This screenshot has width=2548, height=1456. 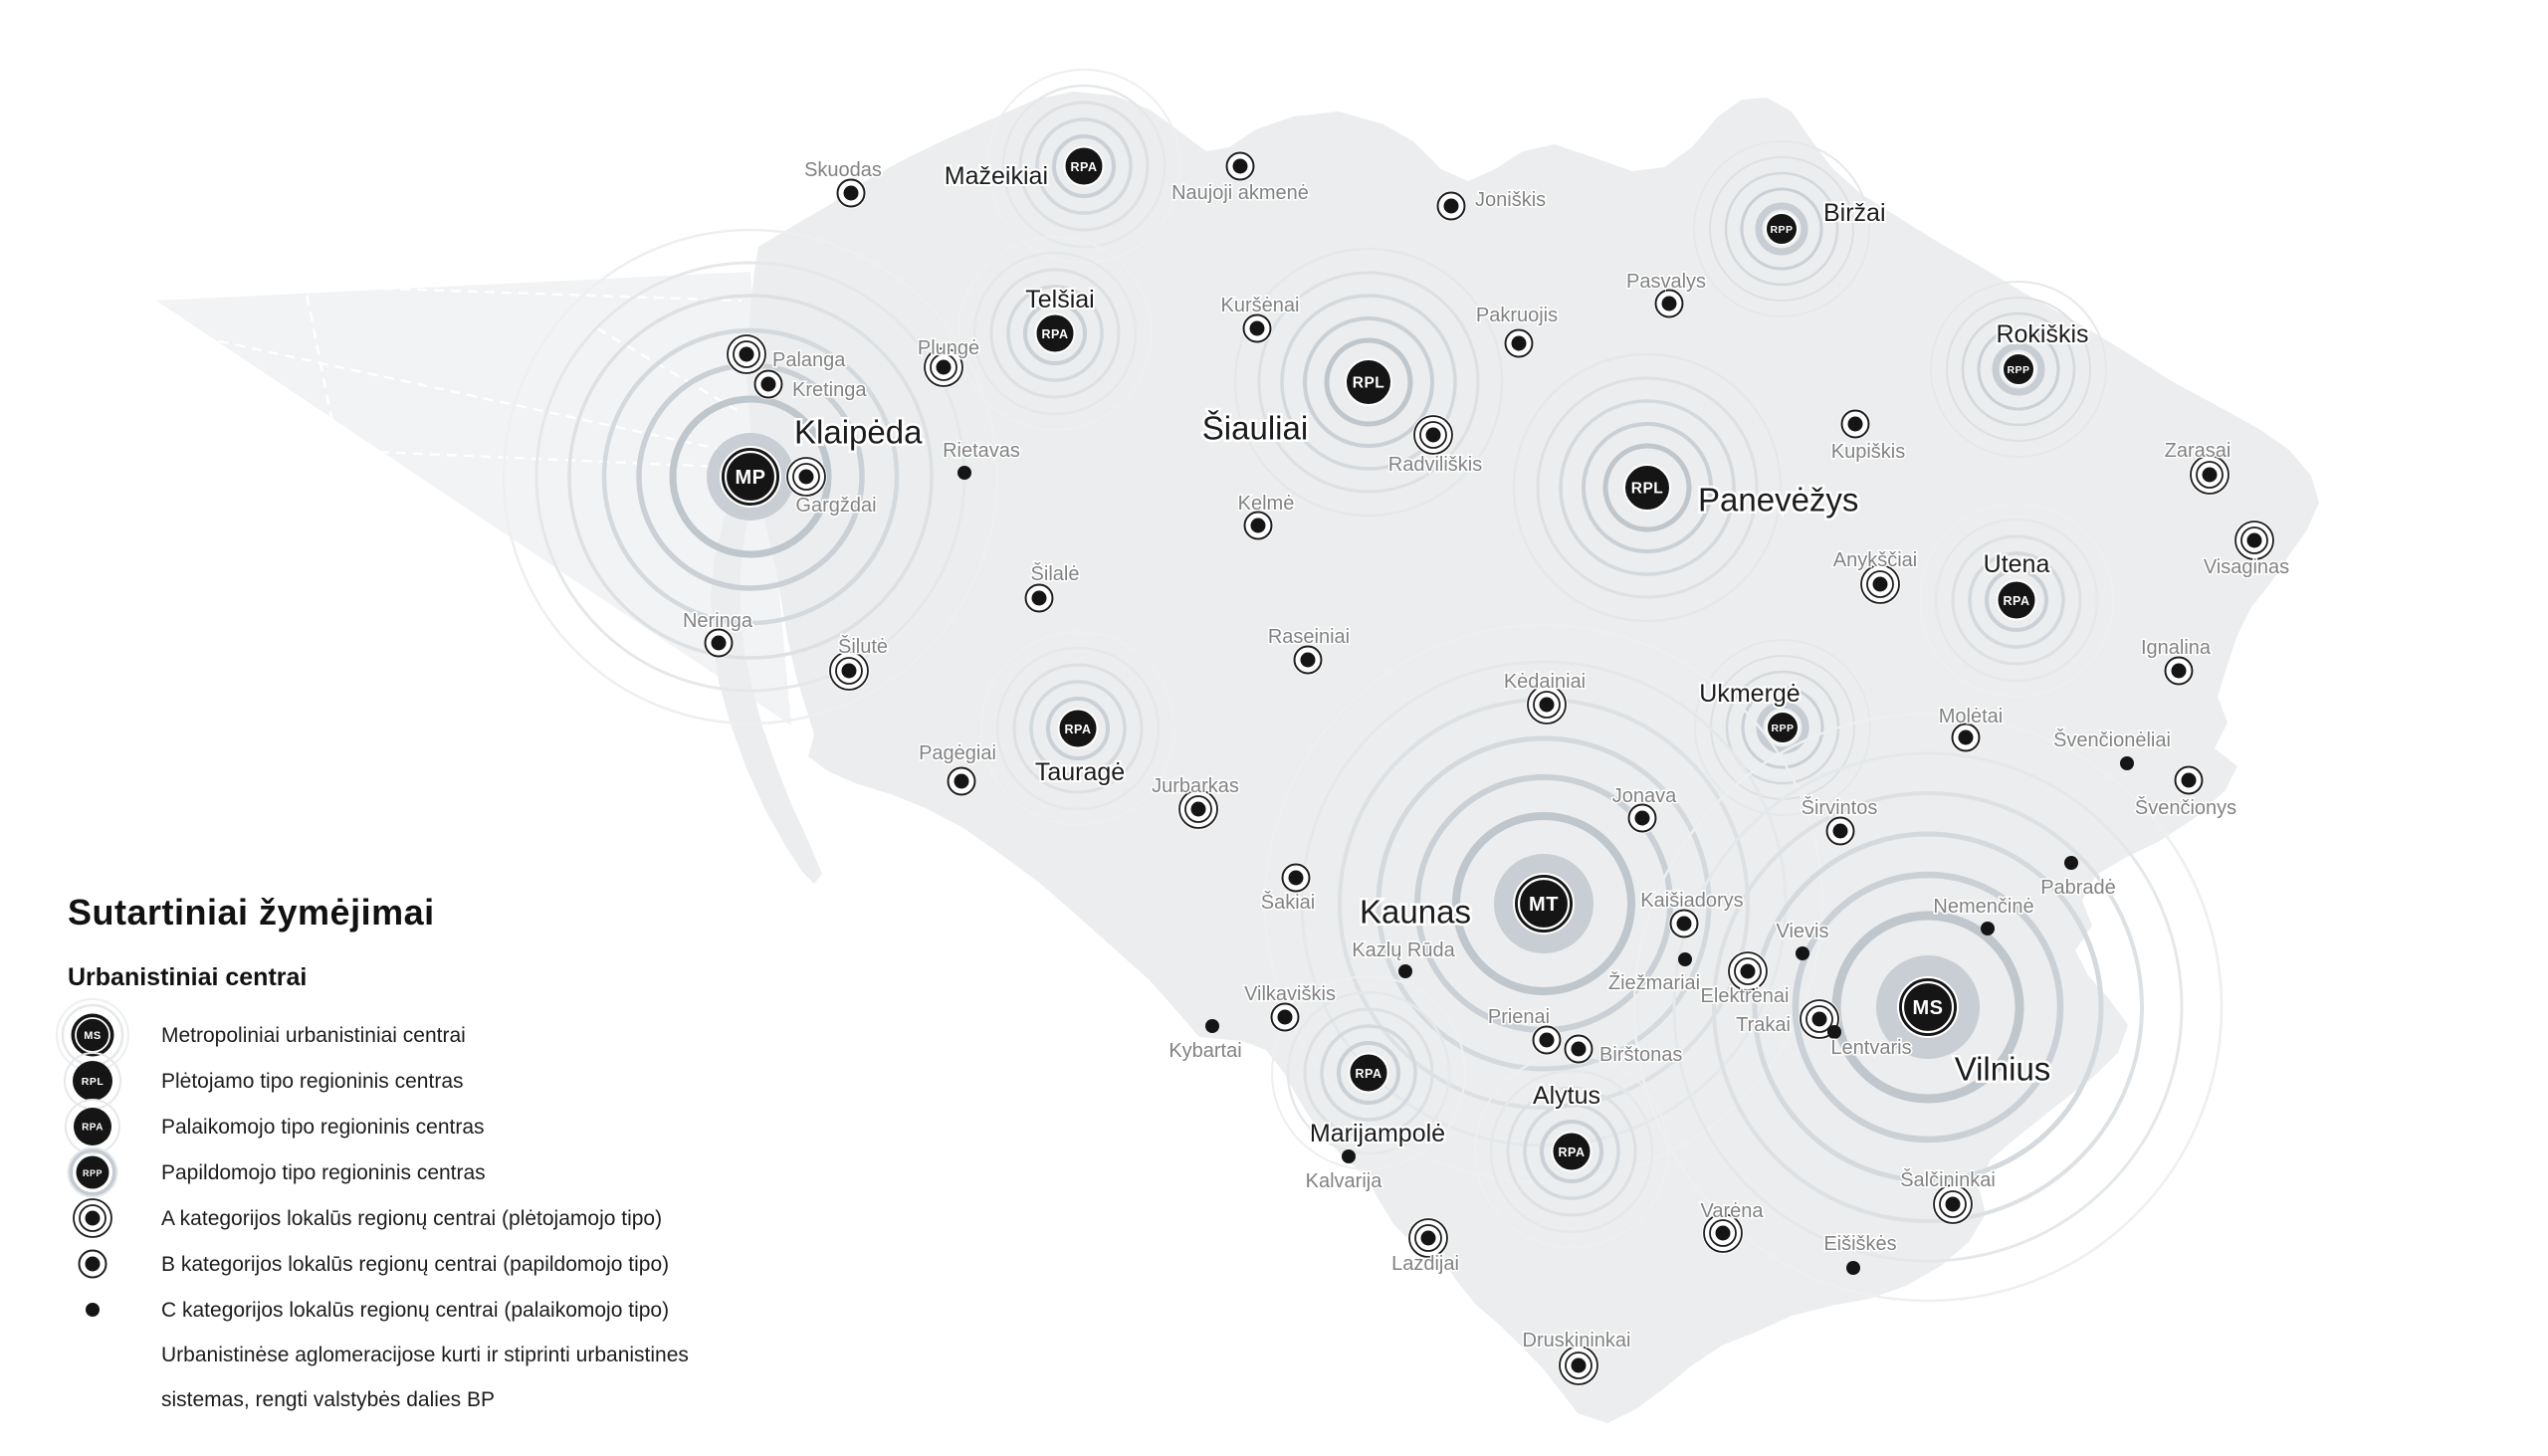 I want to click on ring-panev-ys, so click(x=1647, y=487).